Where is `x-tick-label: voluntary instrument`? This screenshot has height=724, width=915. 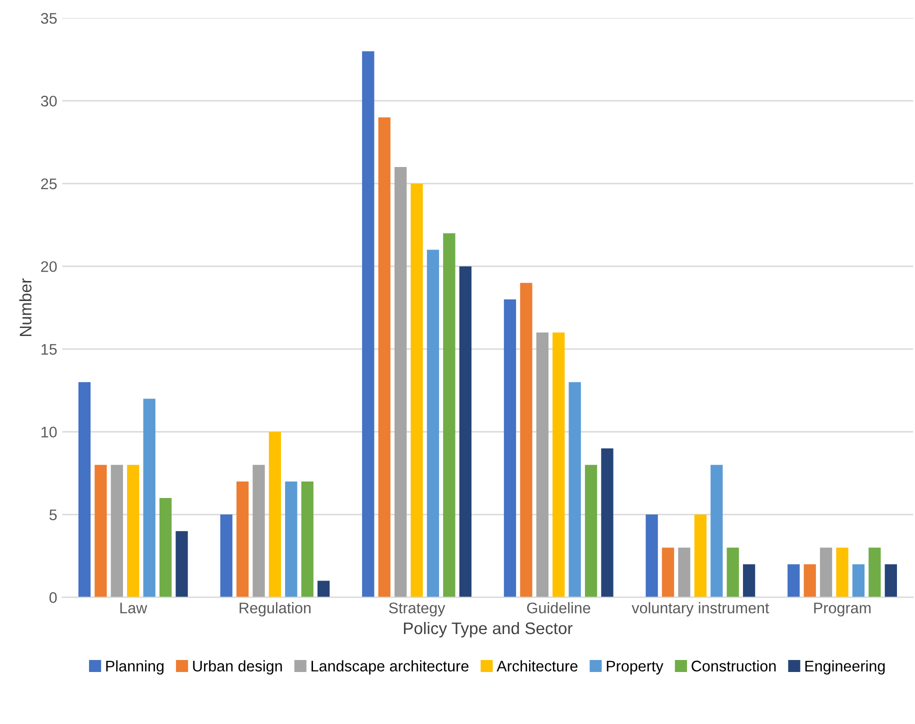 x-tick-label: voluntary instrument is located at coordinates (701, 609).